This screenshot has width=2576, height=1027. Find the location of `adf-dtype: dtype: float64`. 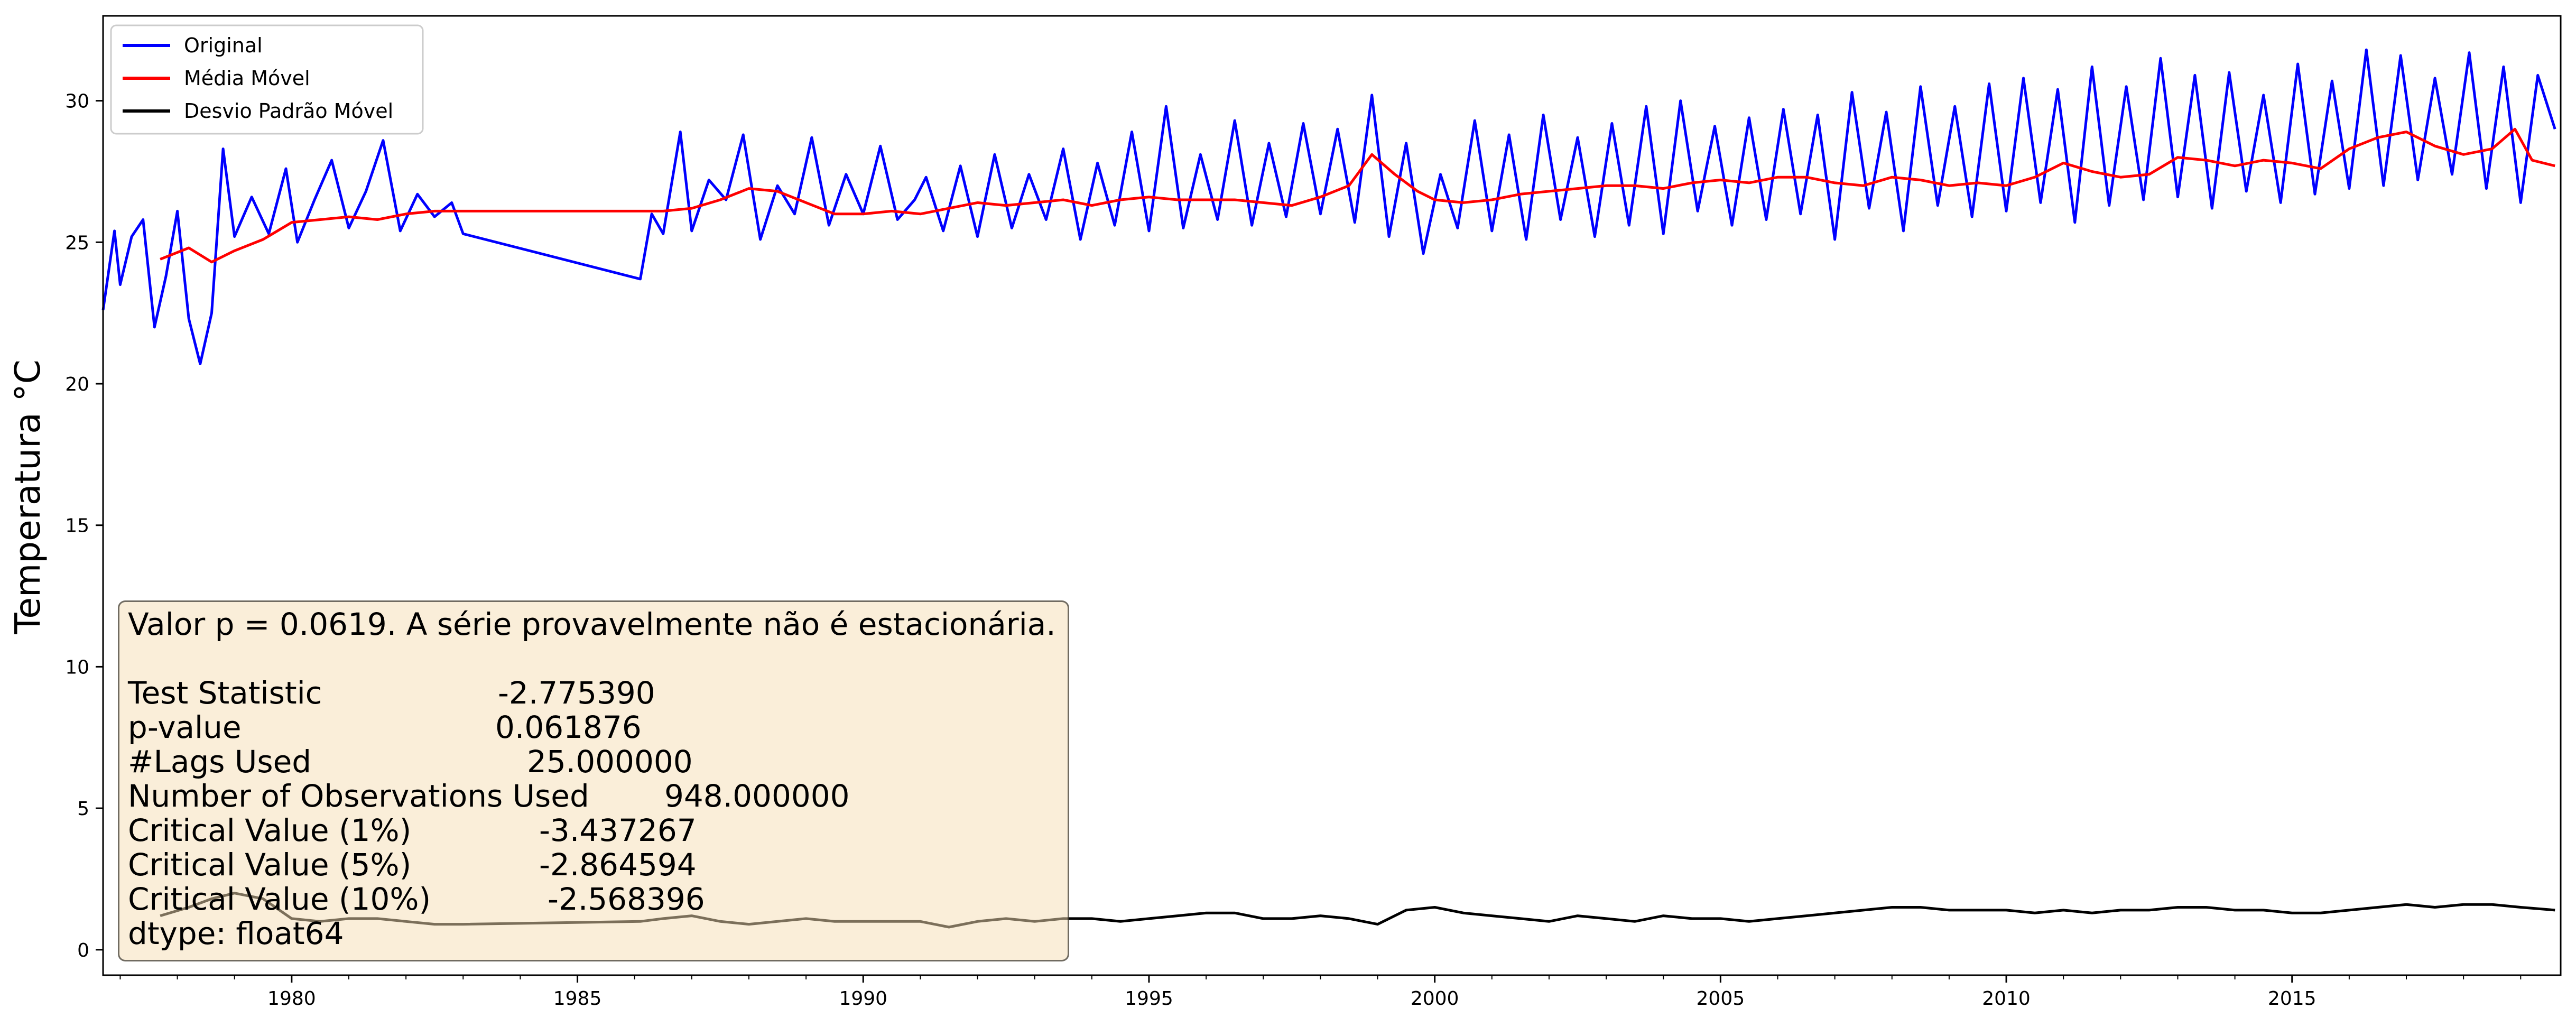

adf-dtype: dtype: float64 is located at coordinates (236, 933).